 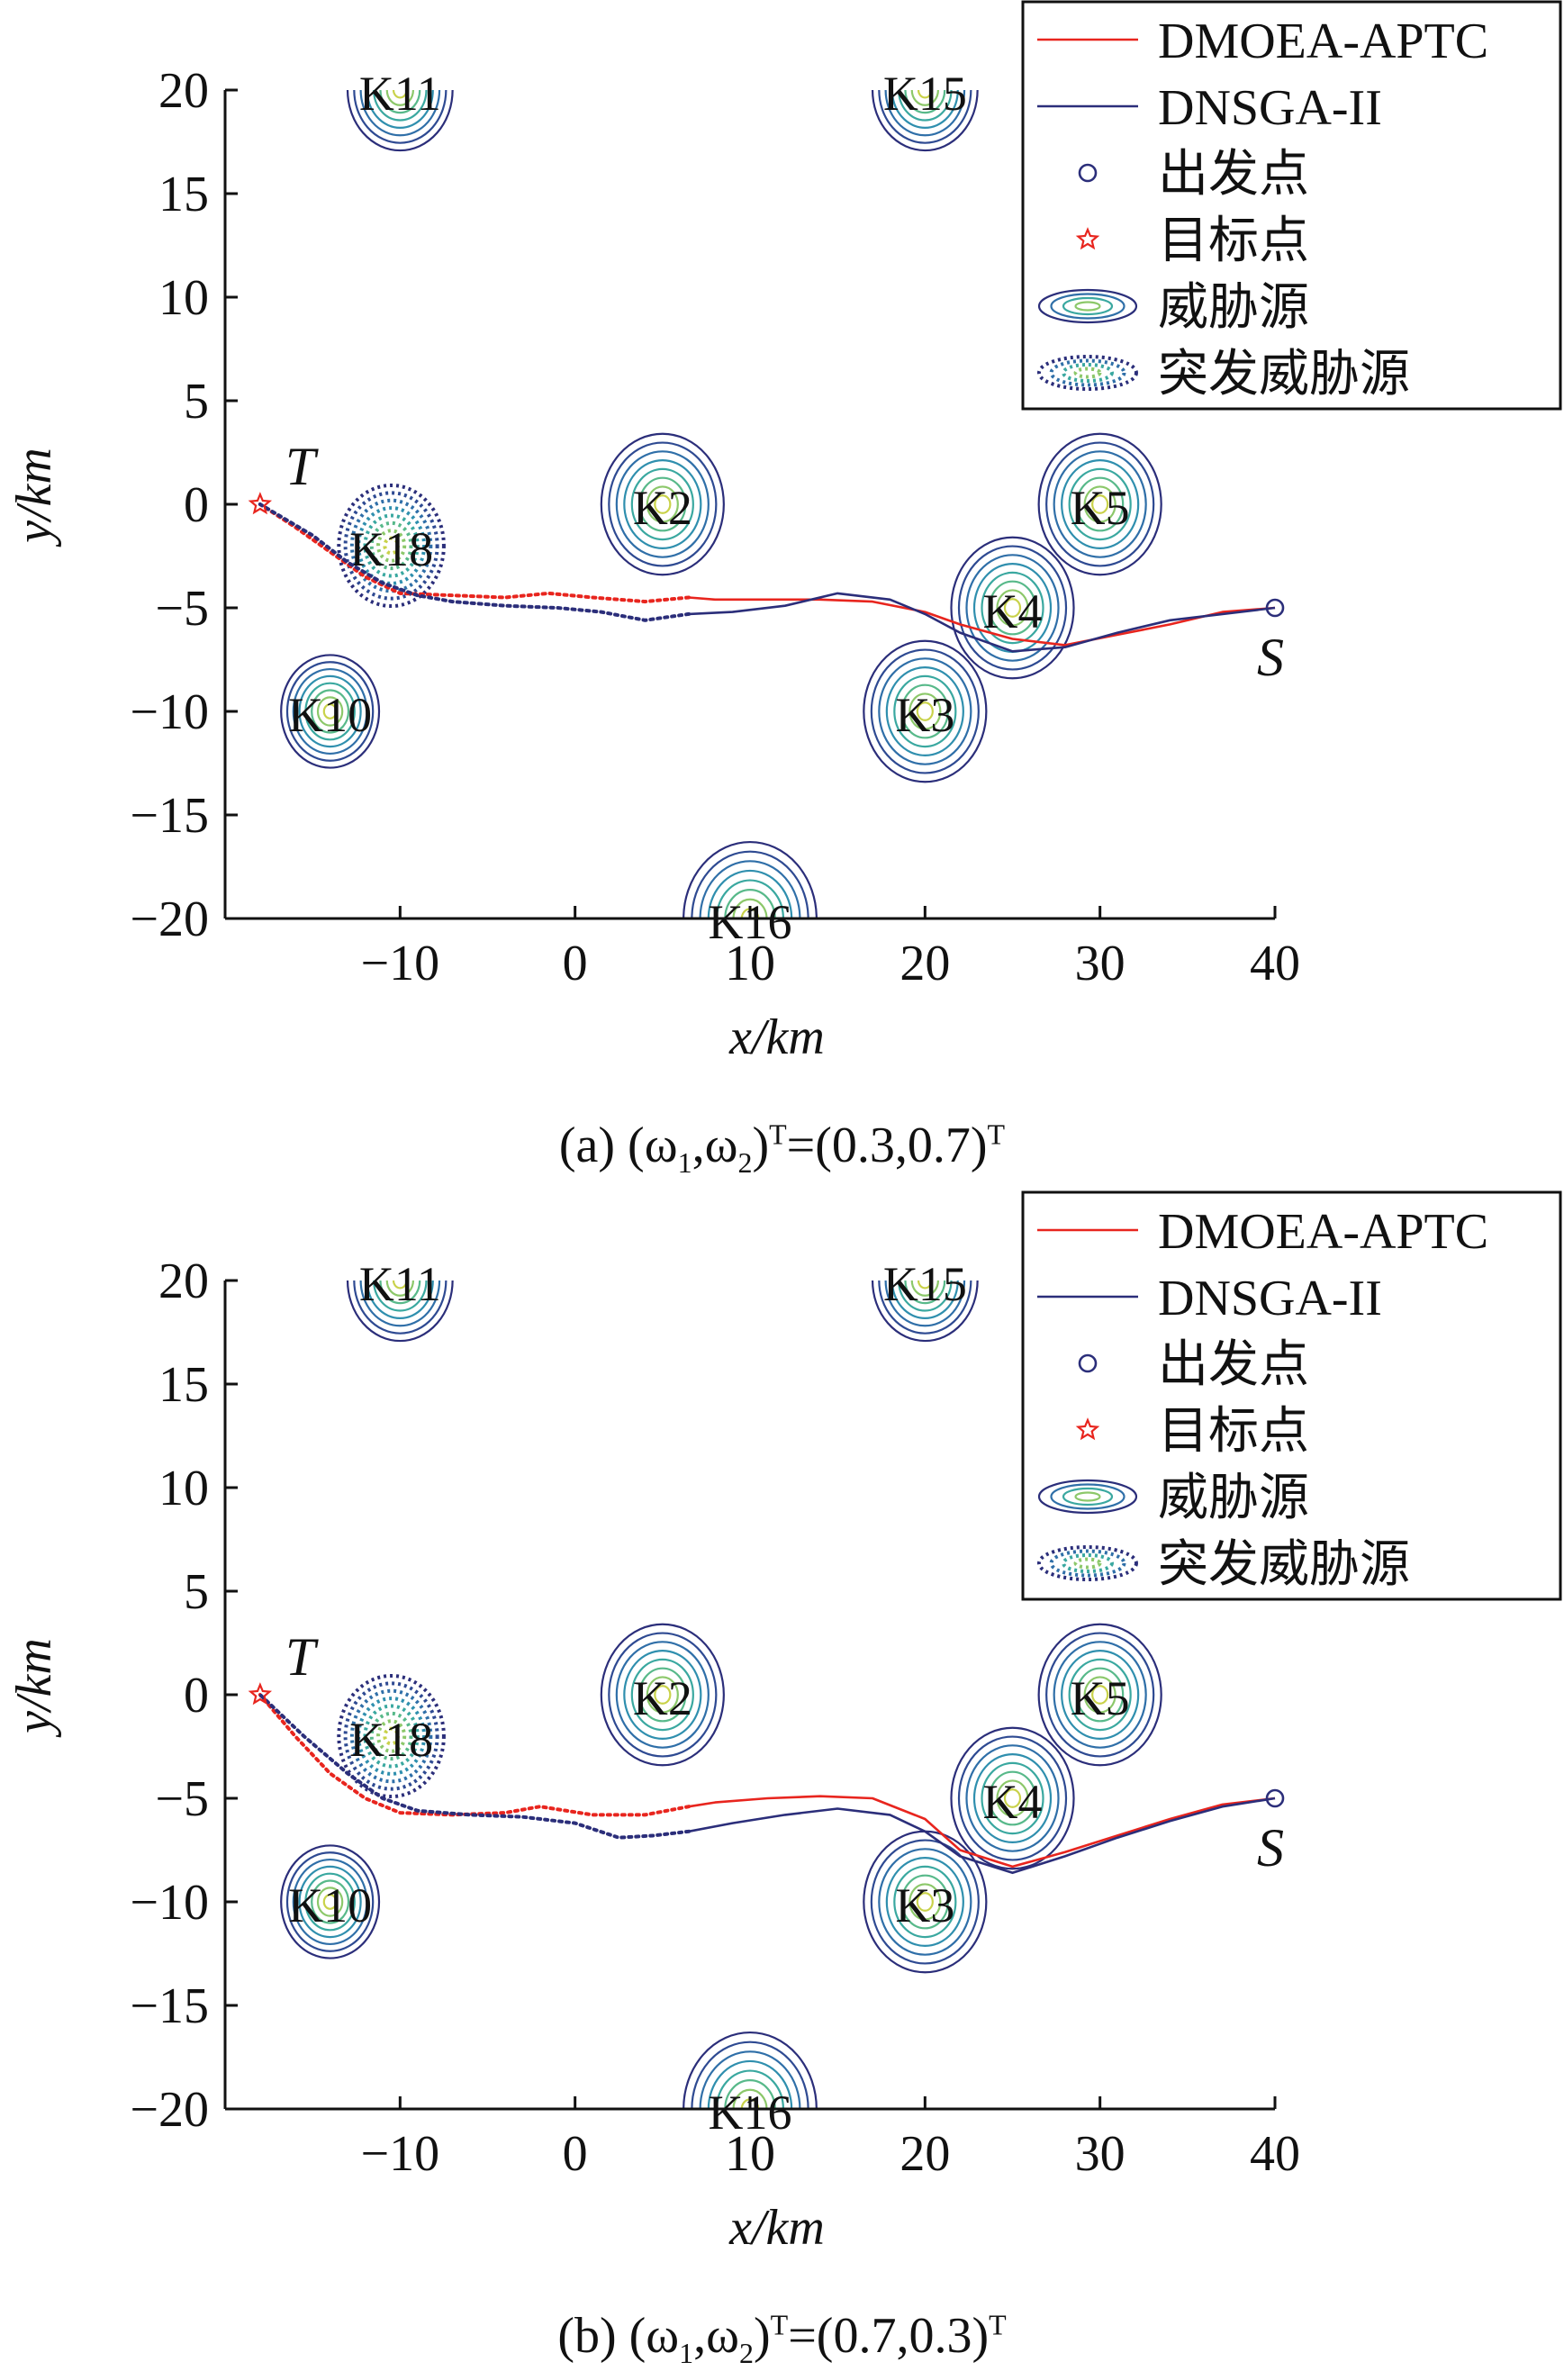 I want to click on series-0-solid, so click(x=982, y=621).